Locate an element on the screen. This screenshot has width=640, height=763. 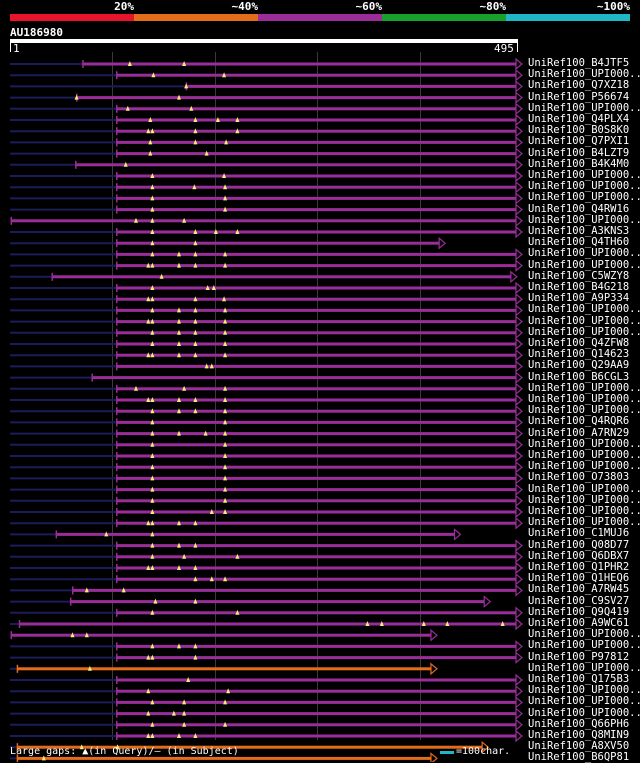
hit-label: UniRef100_Q175B3 is located at coordinates (579, 679).